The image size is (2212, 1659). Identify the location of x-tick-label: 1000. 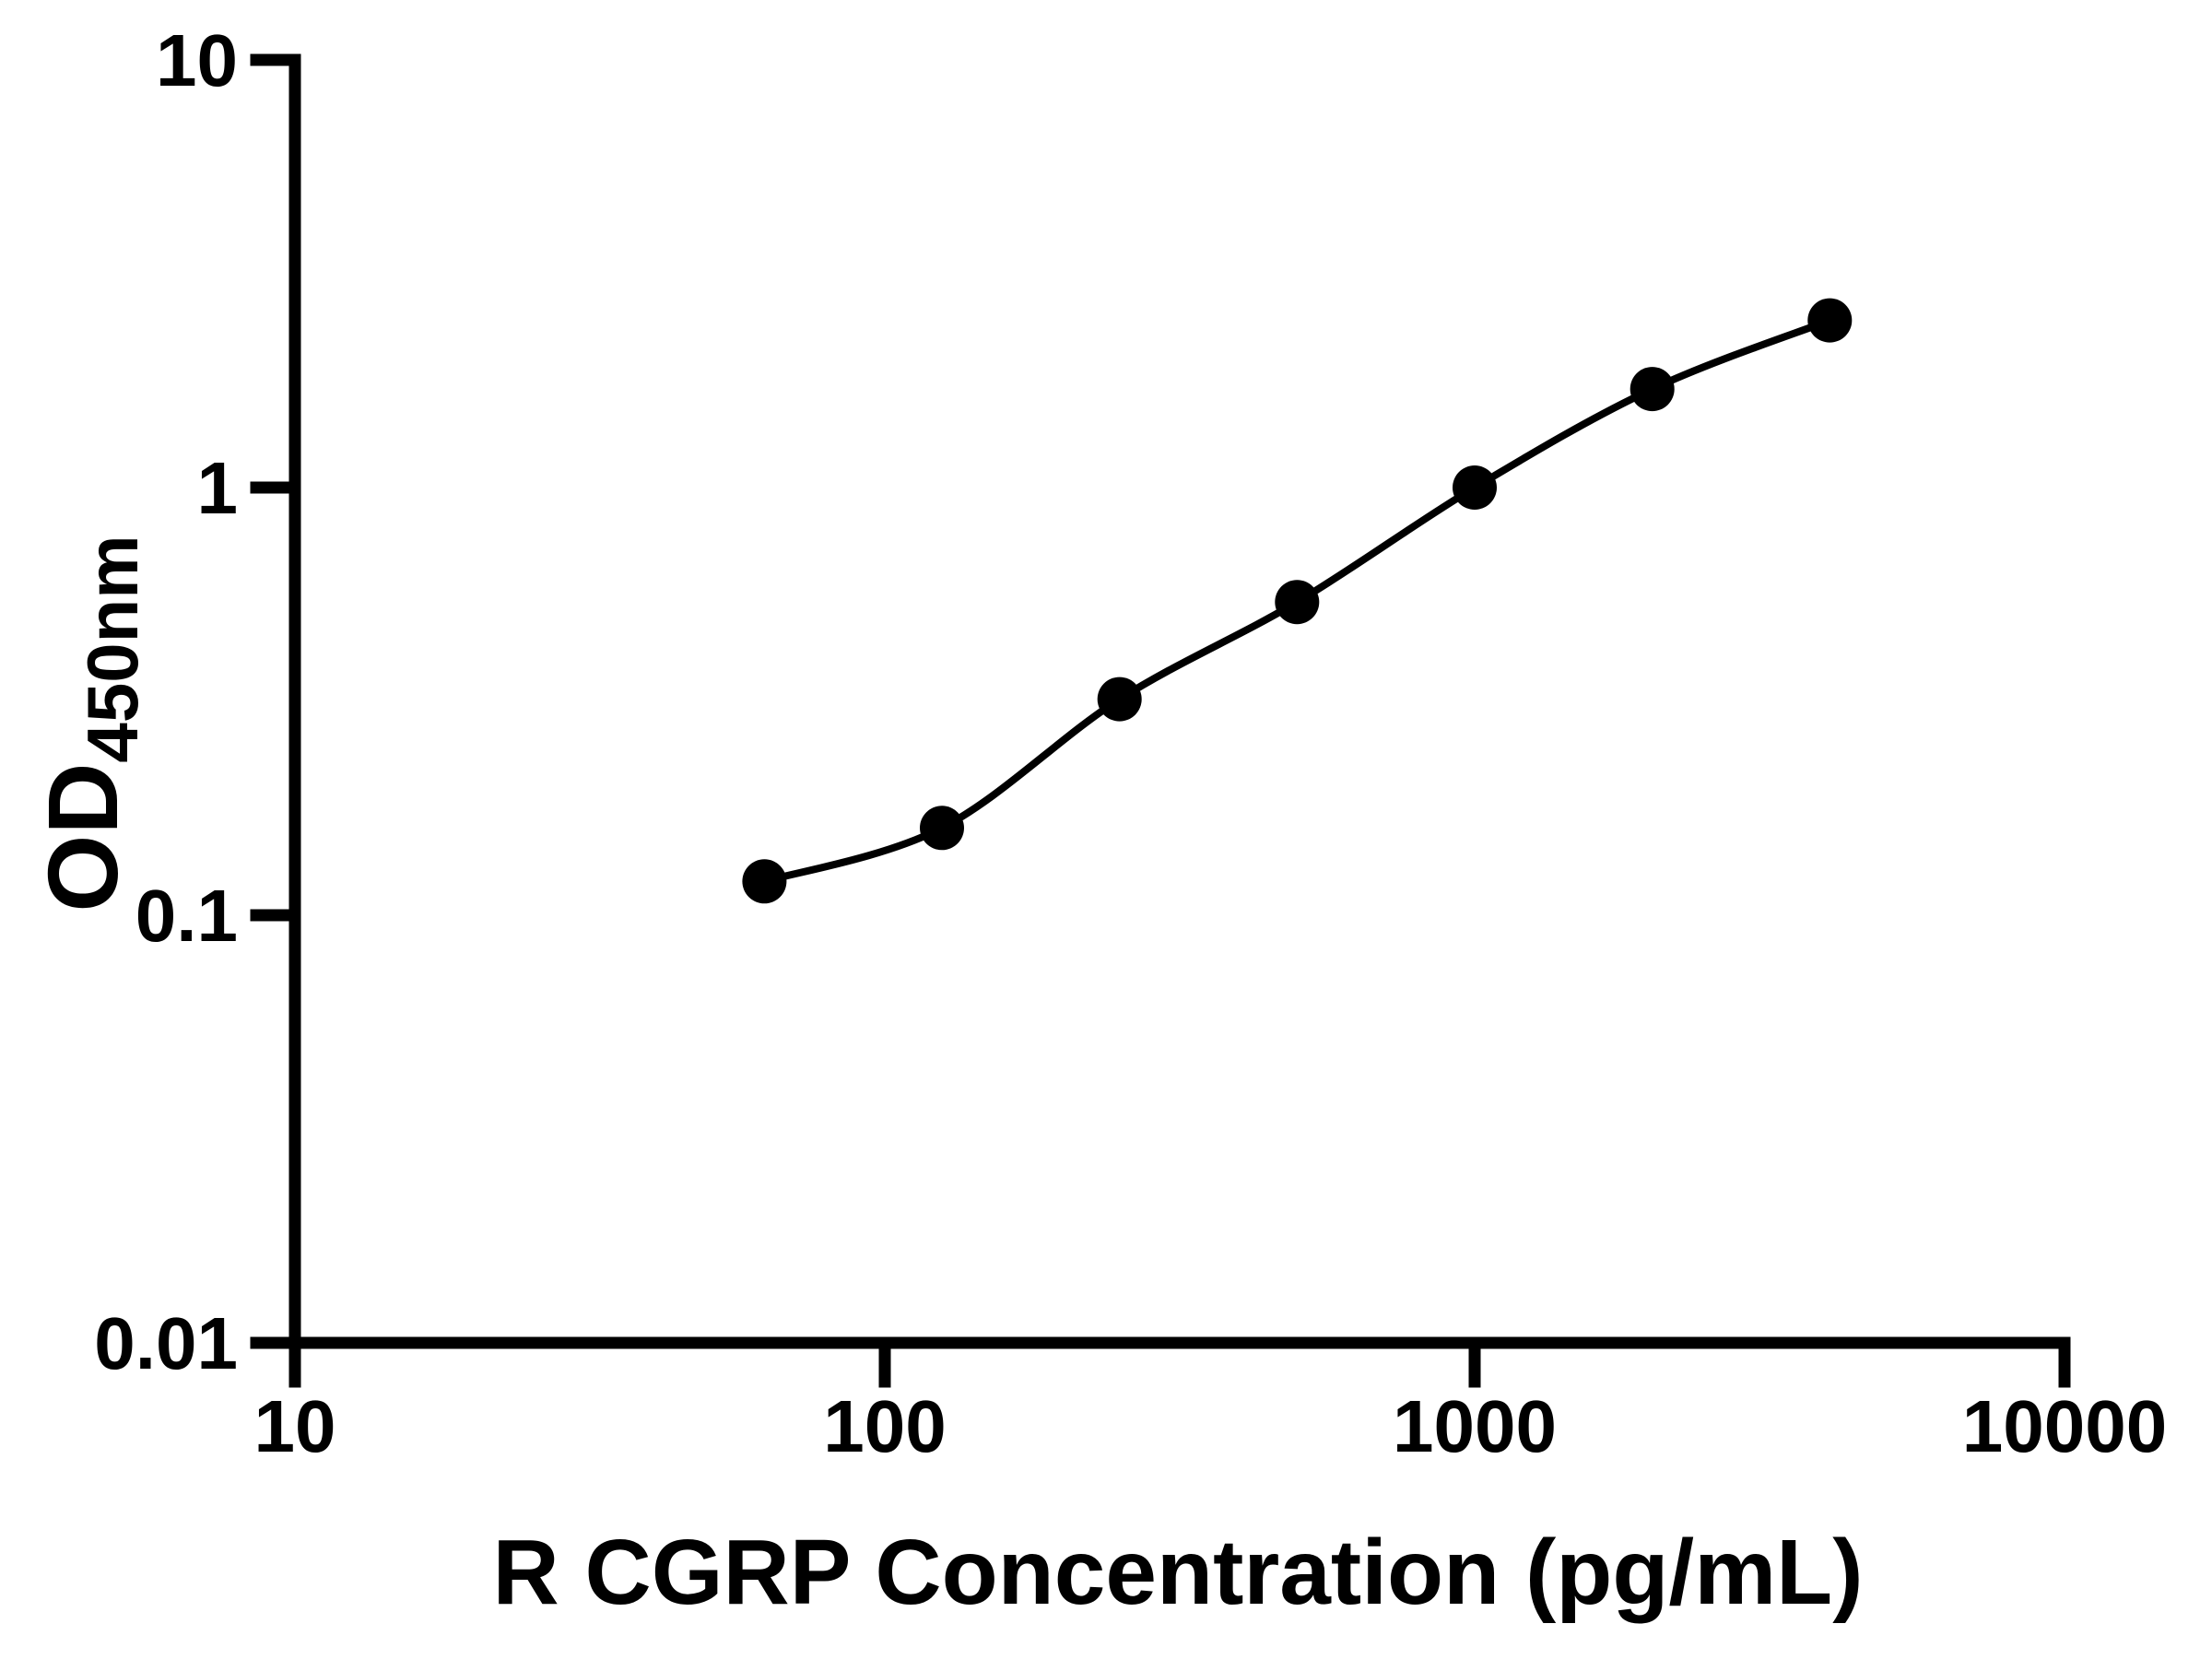
(1475, 1426).